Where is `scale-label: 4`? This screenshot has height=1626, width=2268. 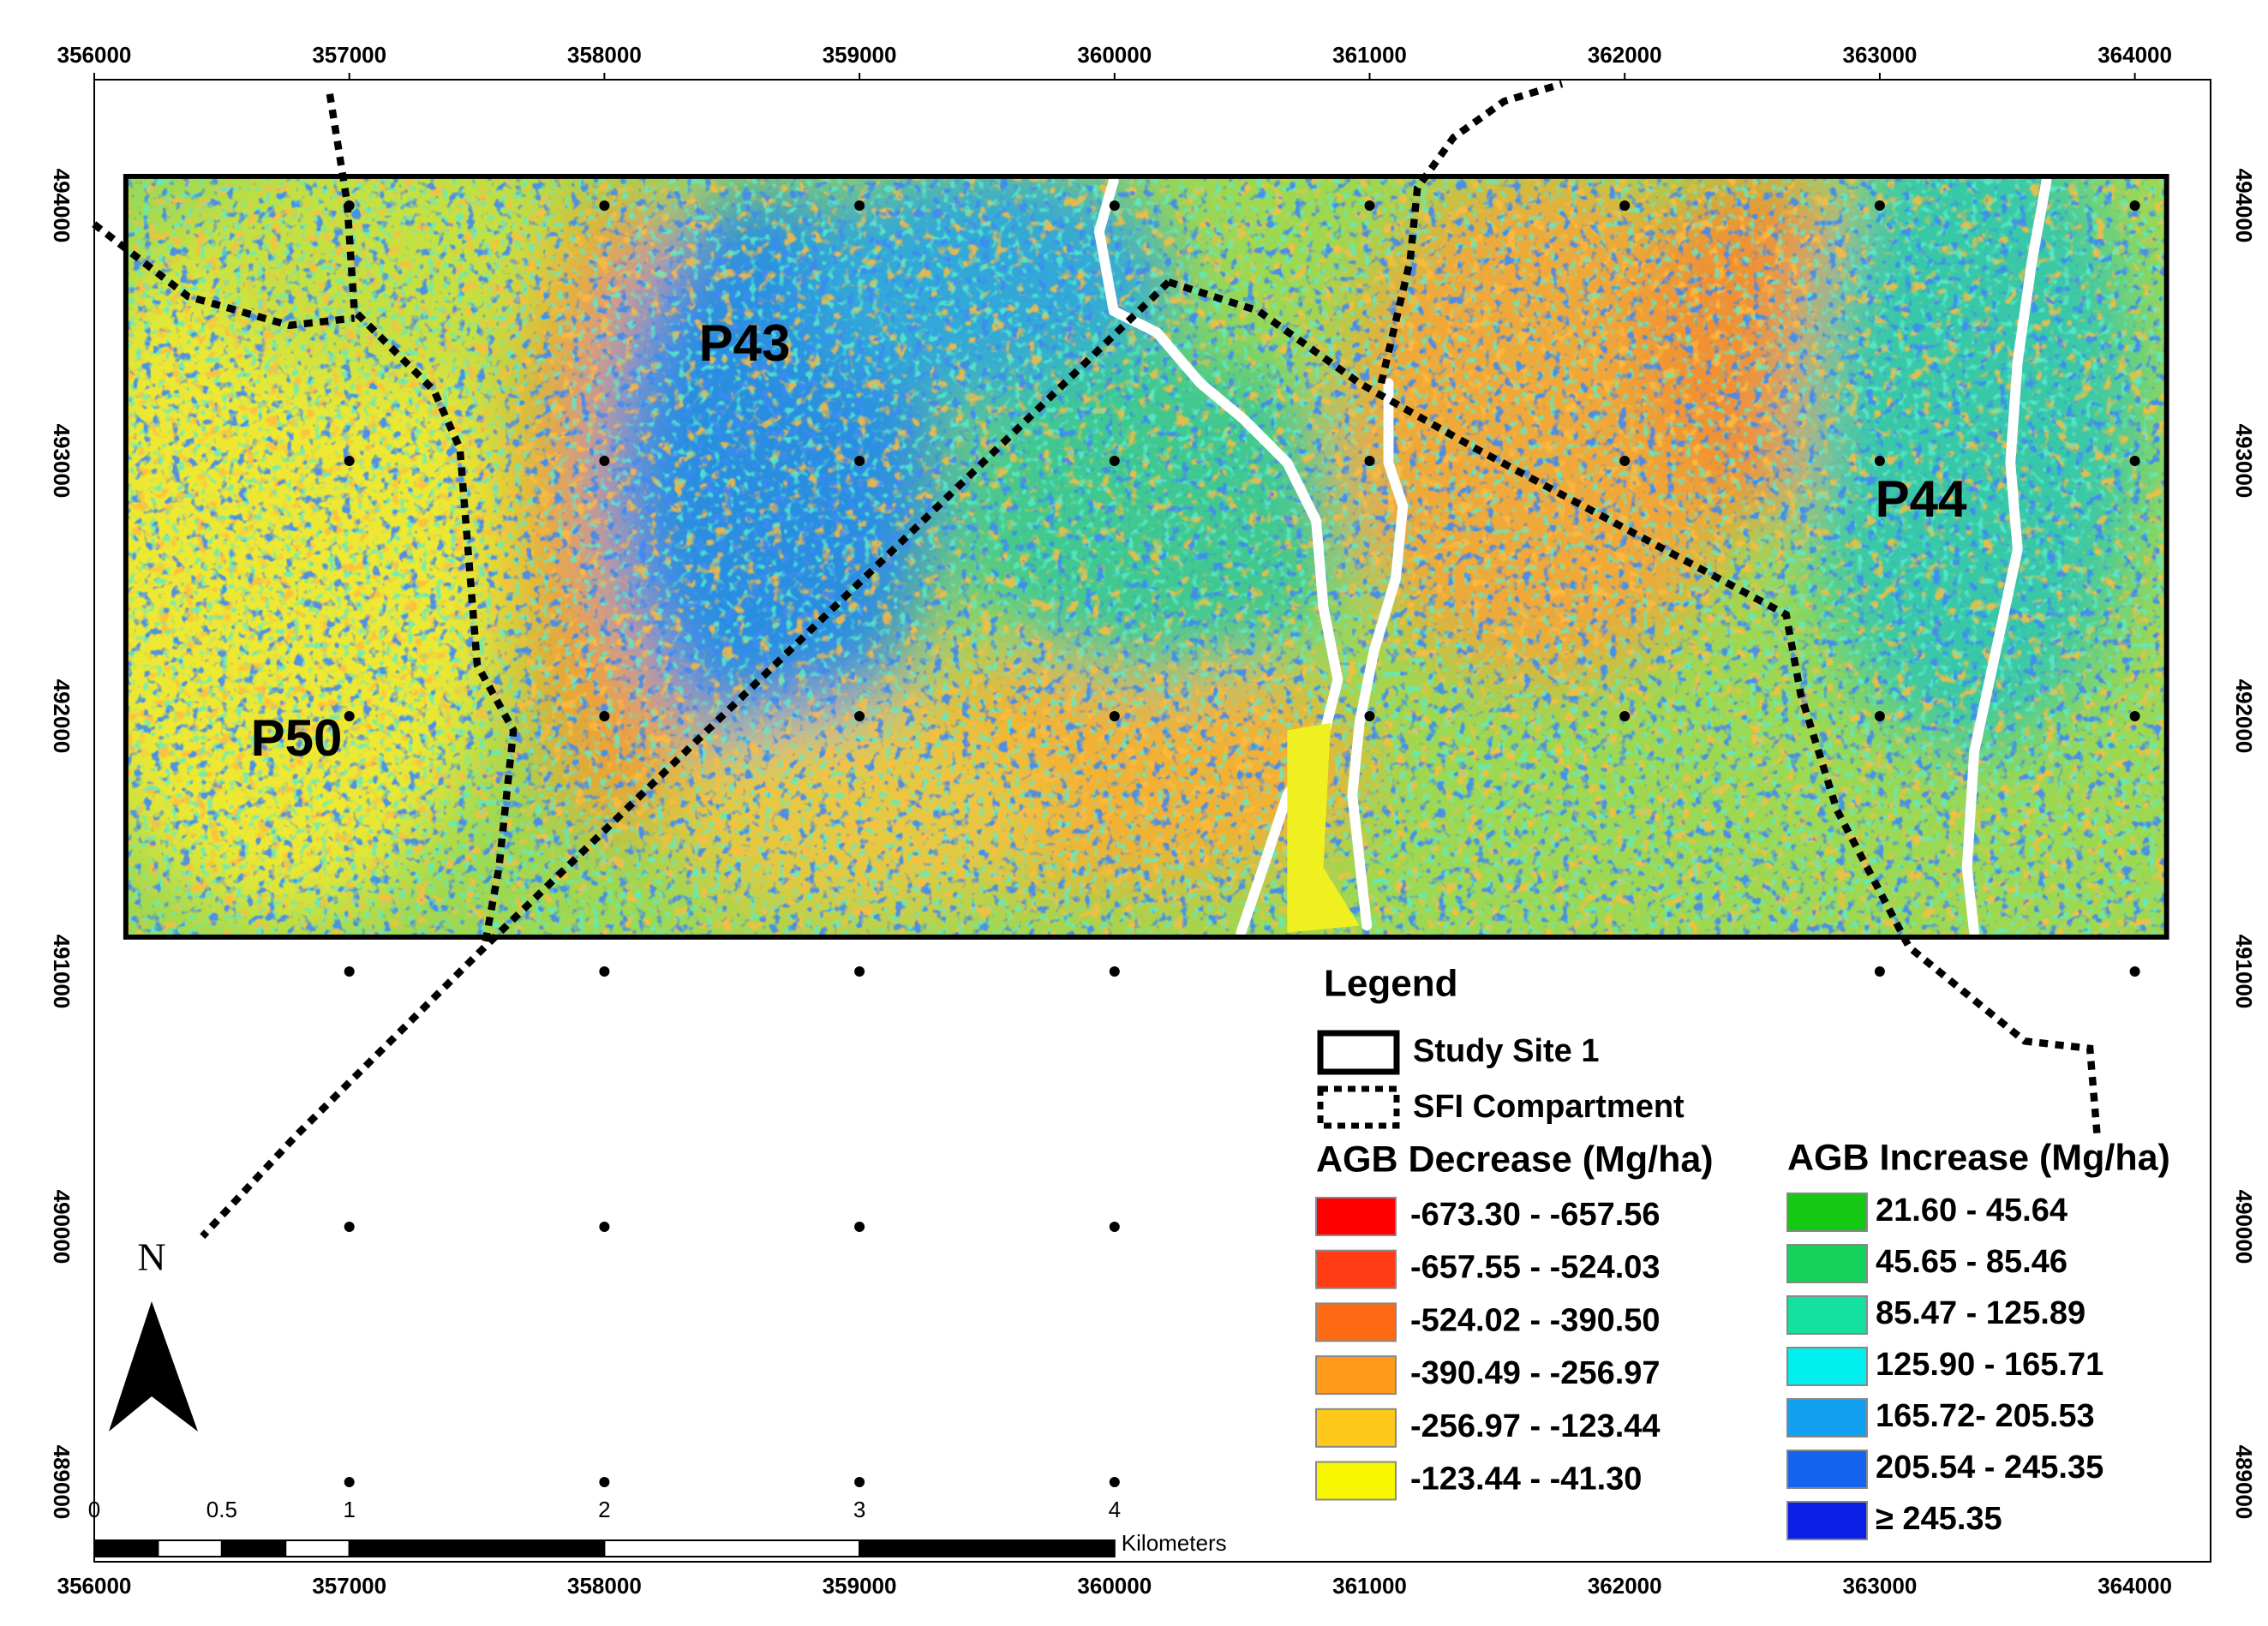
scale-label: 4 is located at coordinates (1115, 1509).